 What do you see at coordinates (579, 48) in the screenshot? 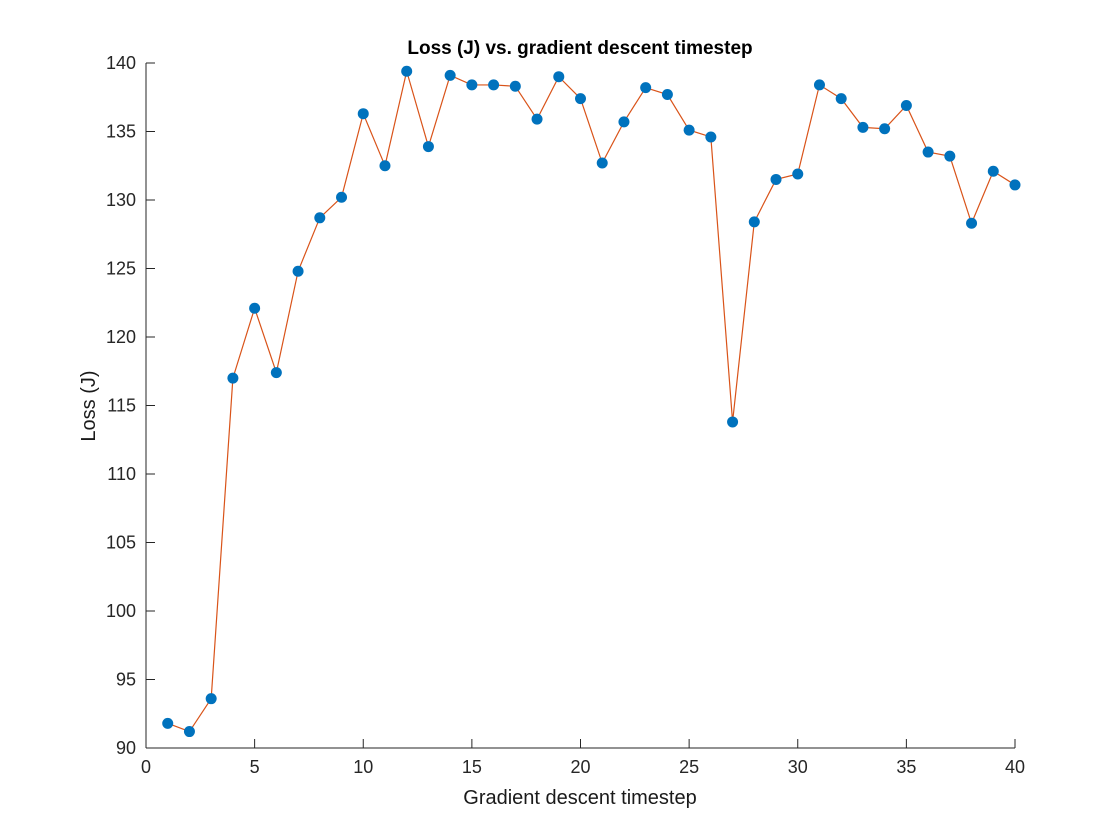
I see `chart-title: Loss (J) vs. gradient descent timestep` at bounding box center [579, 48].